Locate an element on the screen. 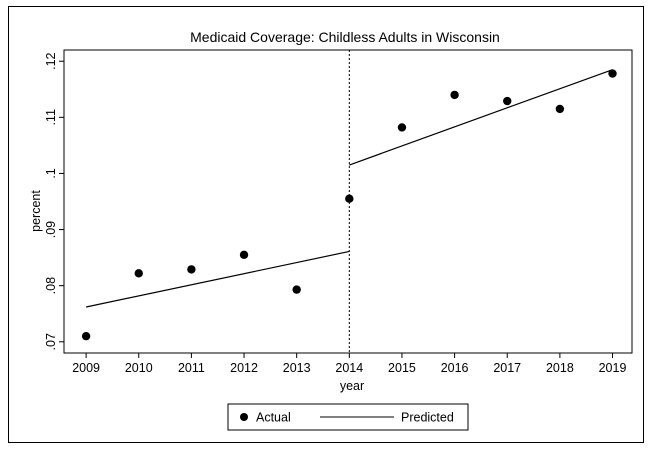 Image resolution: width=652 pixels, height=449 pixels. y-tick-label: .09 is located at coordinates (51, 229).